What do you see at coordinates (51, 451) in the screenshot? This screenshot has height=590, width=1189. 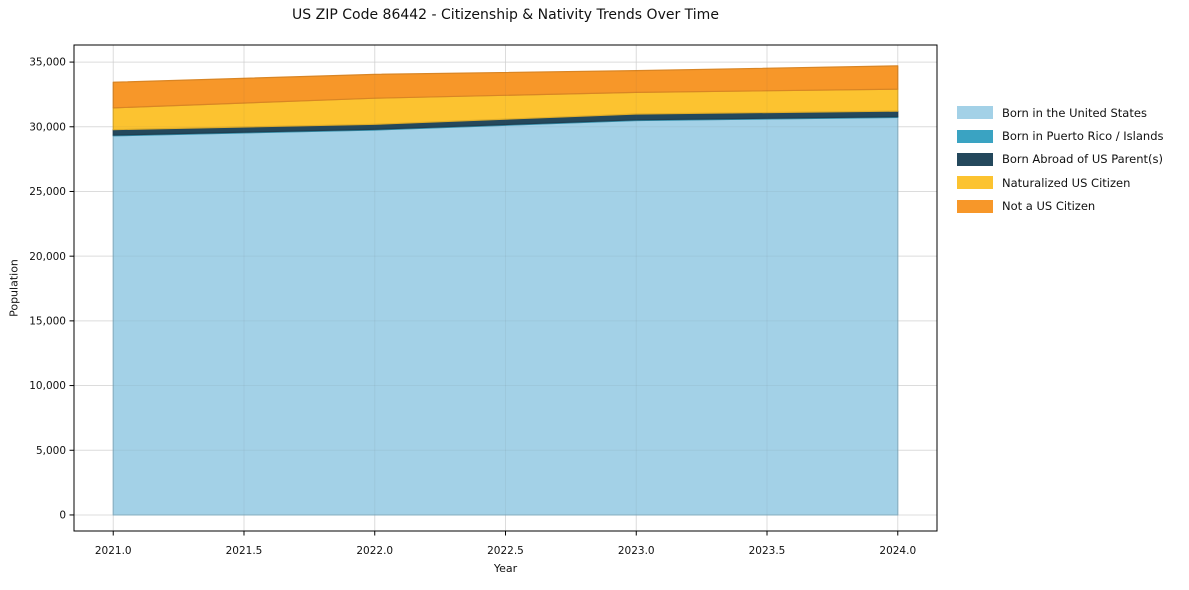 I see `y-tick-label: 5,000` at bounding box center [51, 451].